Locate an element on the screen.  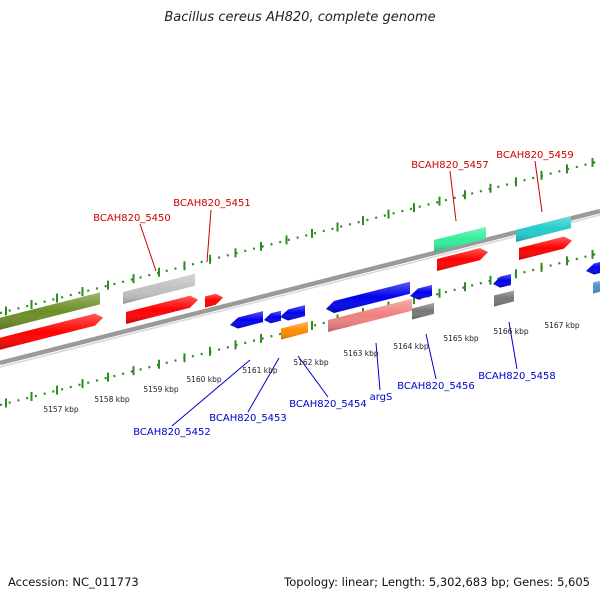
scale-label: 5159 kbp is located at coordinates (161, 389).